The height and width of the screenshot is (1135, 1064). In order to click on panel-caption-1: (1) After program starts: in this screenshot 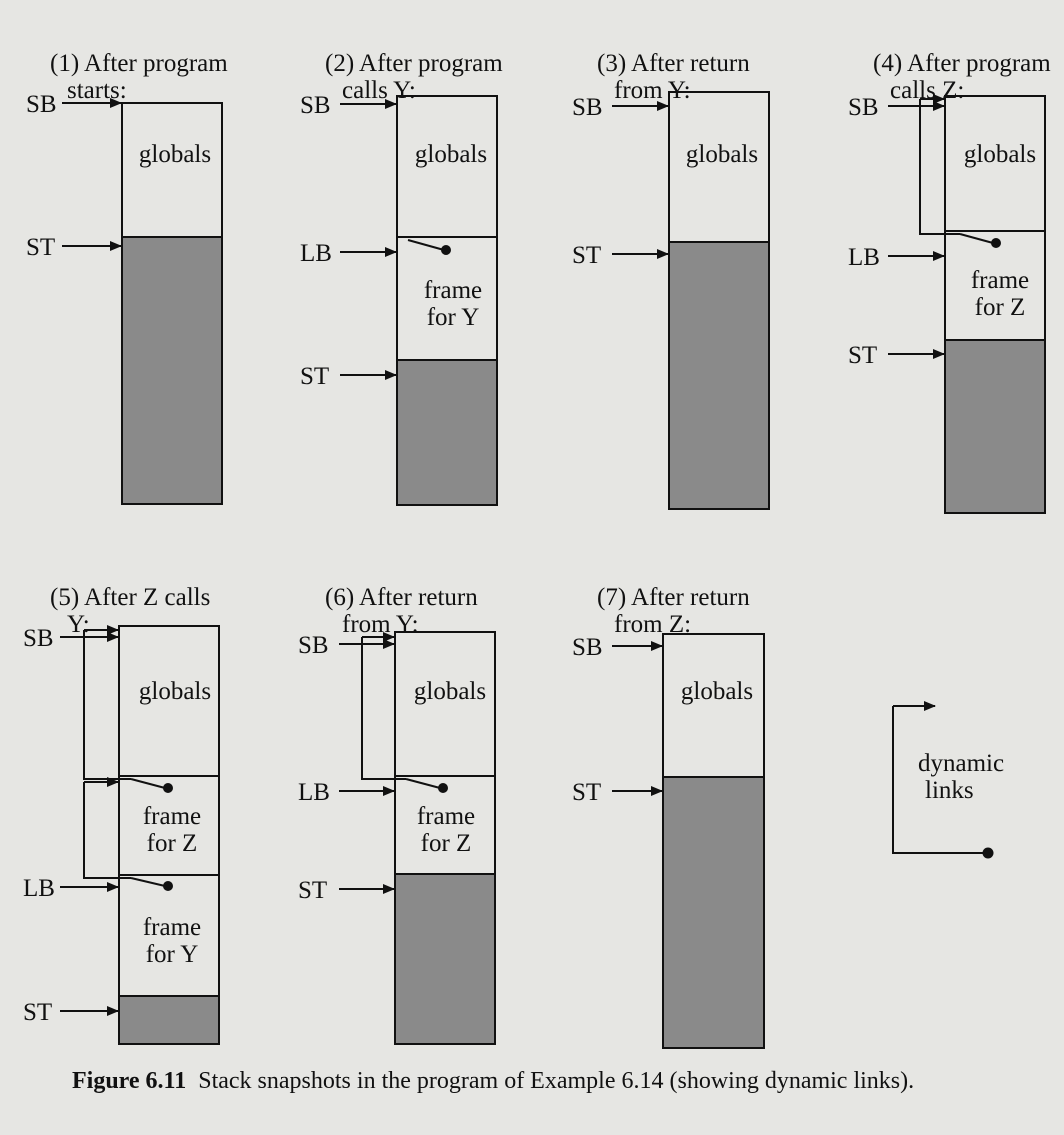, I will do `click(126, 77)`.